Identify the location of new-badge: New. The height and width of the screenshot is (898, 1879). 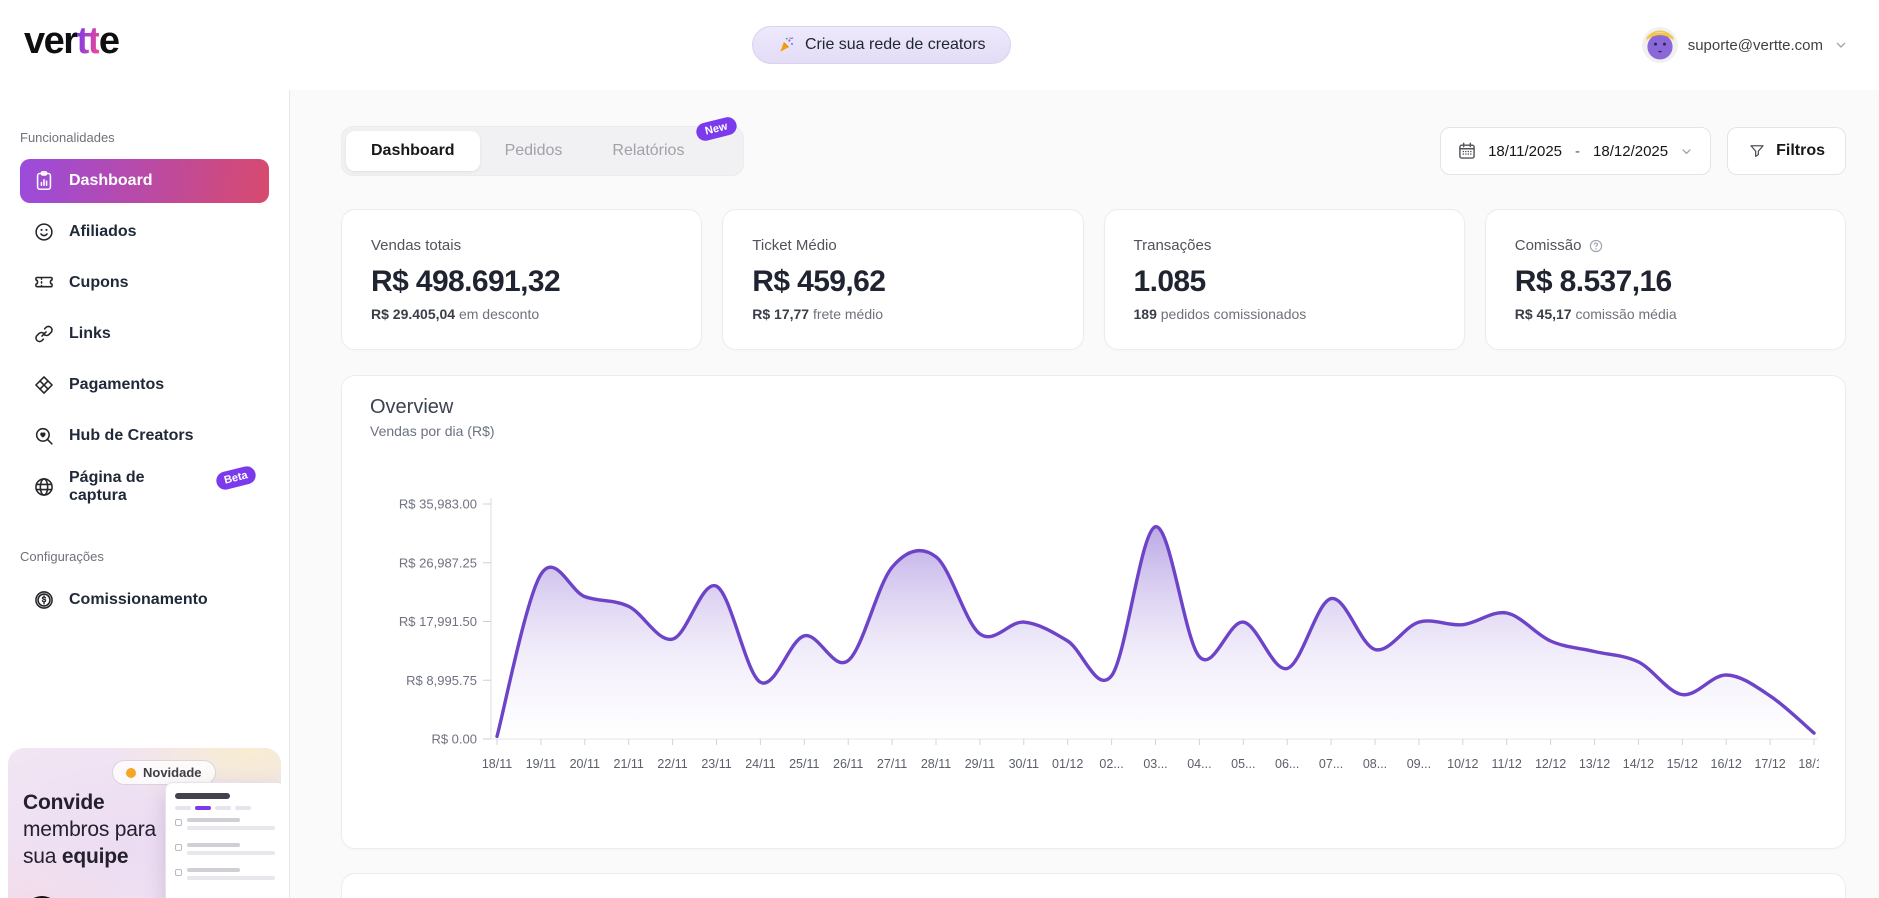
(716, 129).